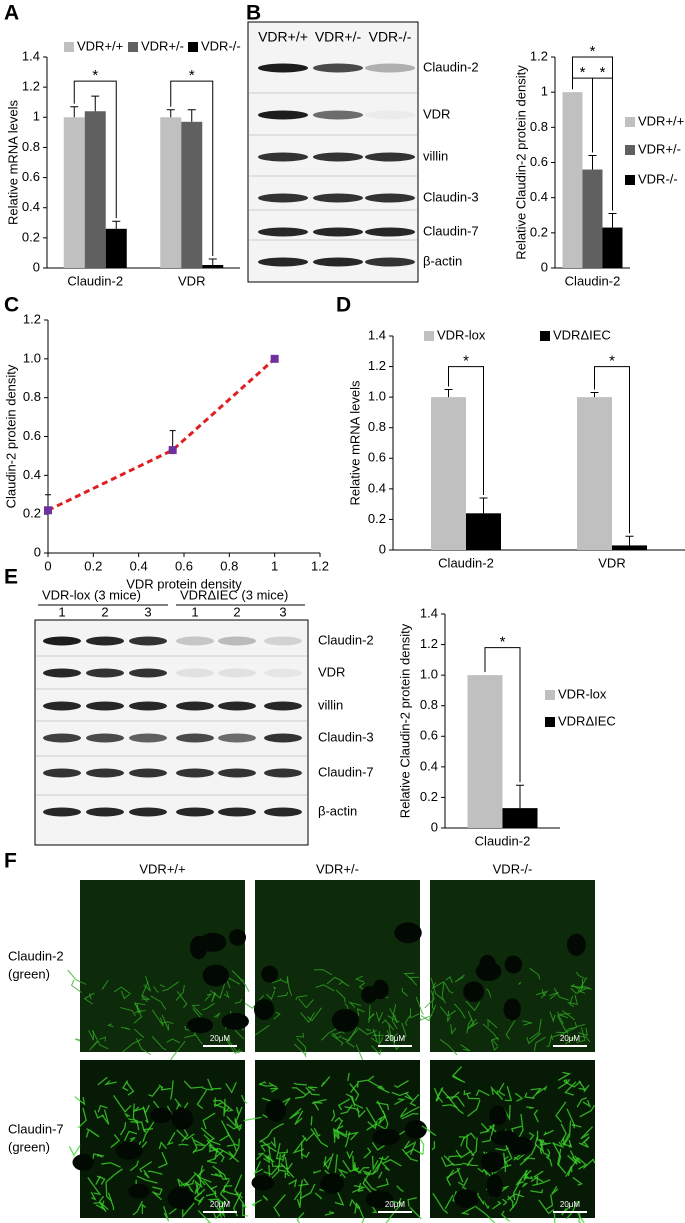 Image resolution: width=685 pixels, height=1223 pixels. I want to click on blot-frame, so click(333, 152).